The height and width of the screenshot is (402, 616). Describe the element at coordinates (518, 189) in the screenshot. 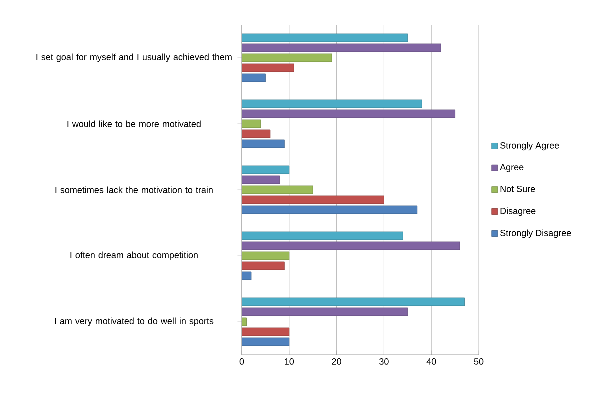

I see `legend-label: Not Sure` at that location.